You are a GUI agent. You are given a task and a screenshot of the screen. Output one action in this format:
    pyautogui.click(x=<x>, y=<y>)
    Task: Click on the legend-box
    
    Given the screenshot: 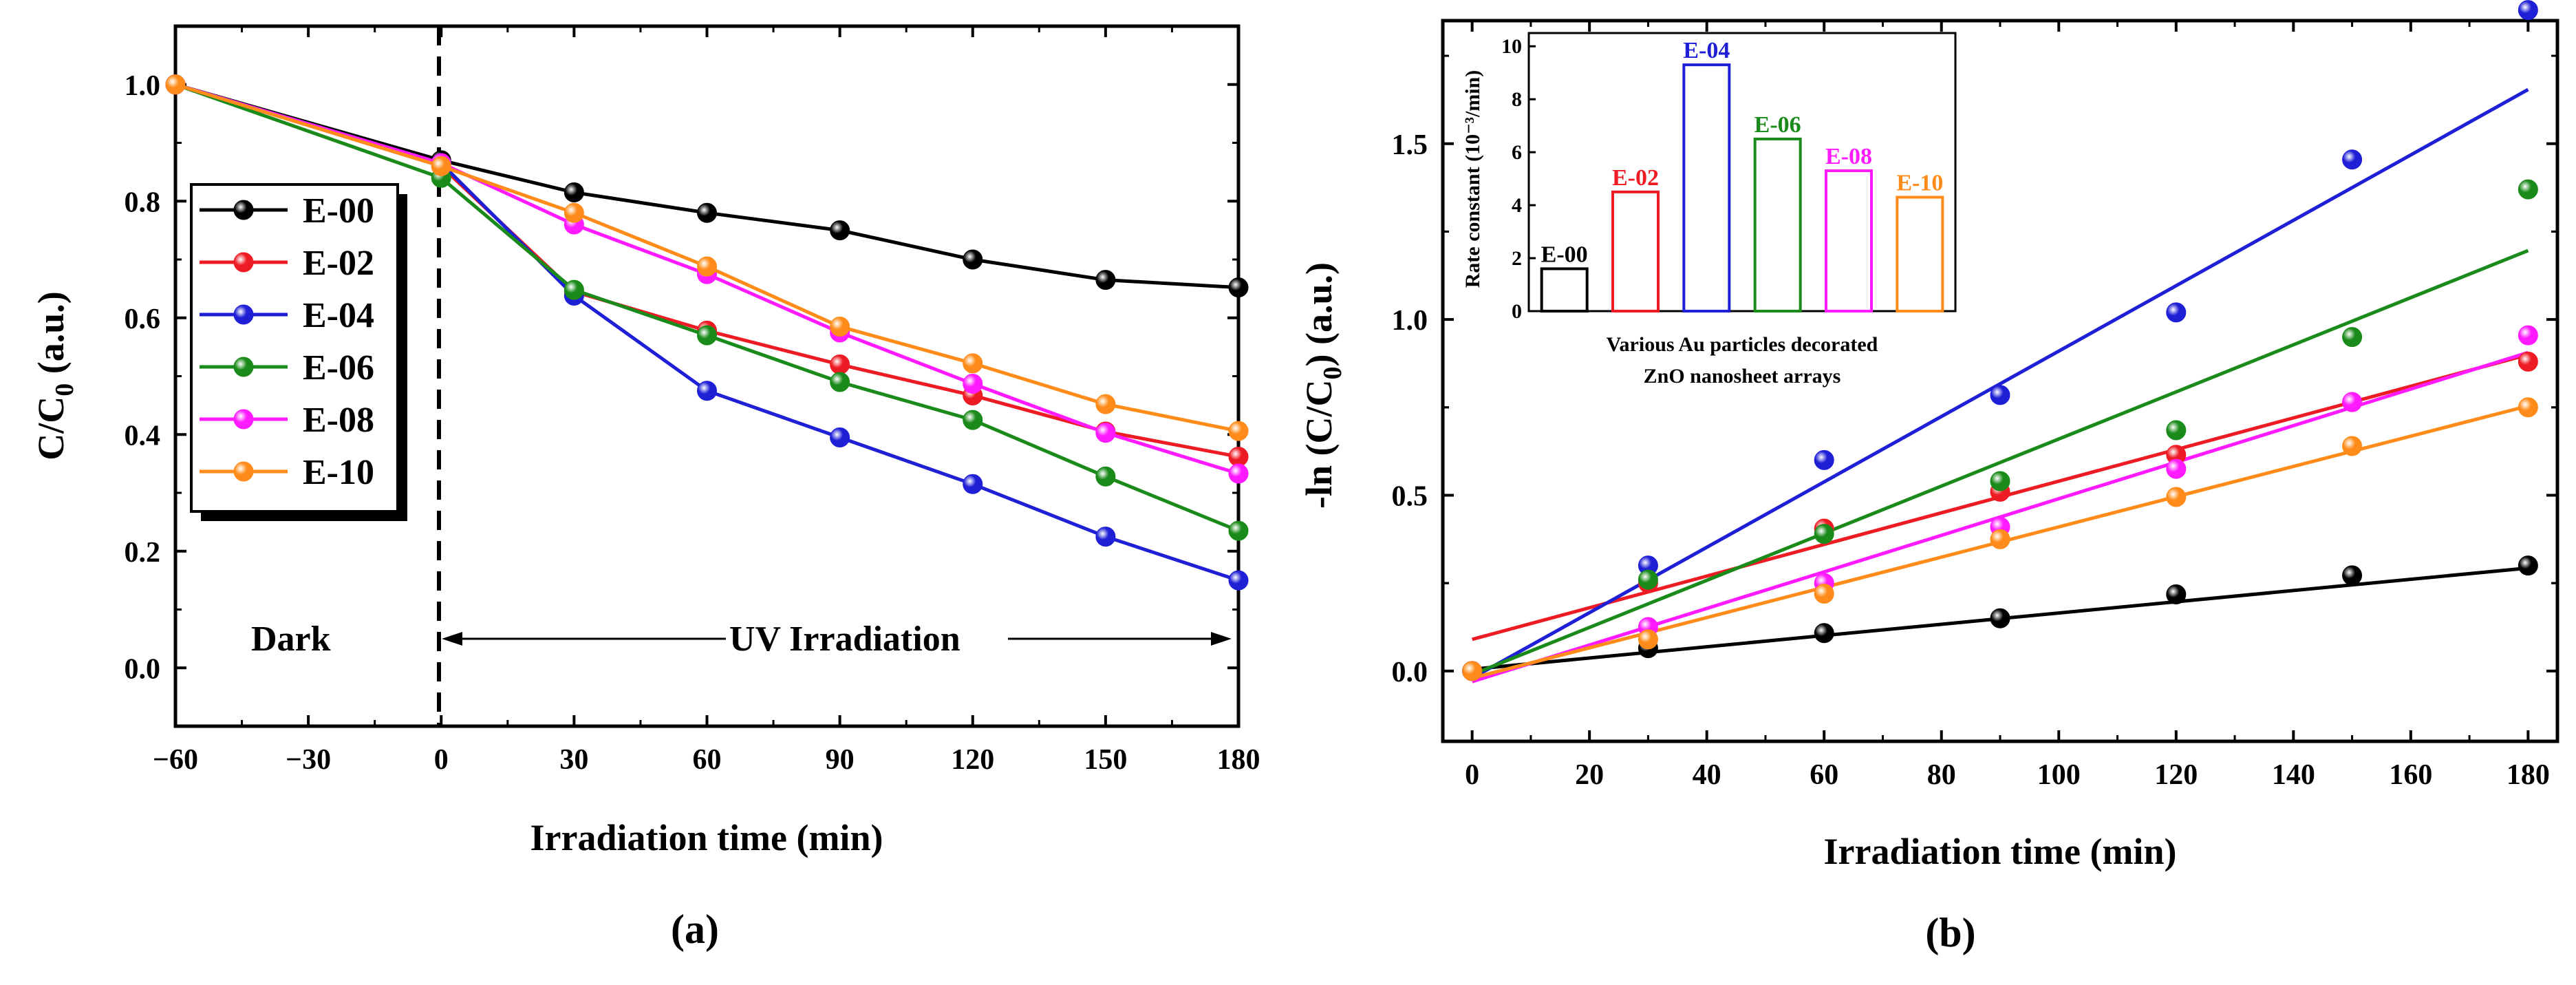 What is the action you would take?
    pyautogui.click(x=294, y=348)
    